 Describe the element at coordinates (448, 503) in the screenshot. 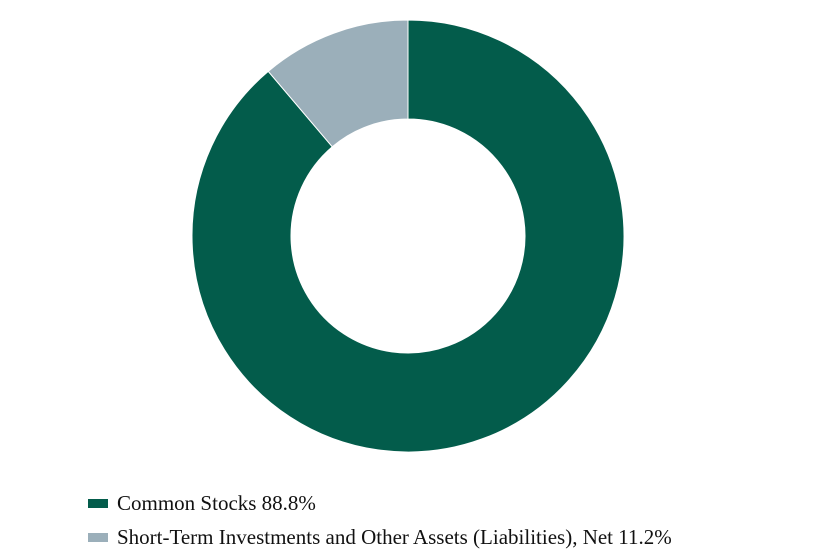

I see `legend-item-common-stocks: Common Stocks 88.8%` at that location.